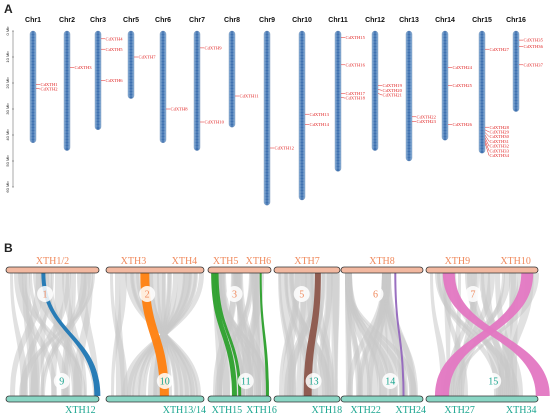 The width and height of the screenshot is (550, 419). I want to click on top-pair-number: 6, so click(375, 295).